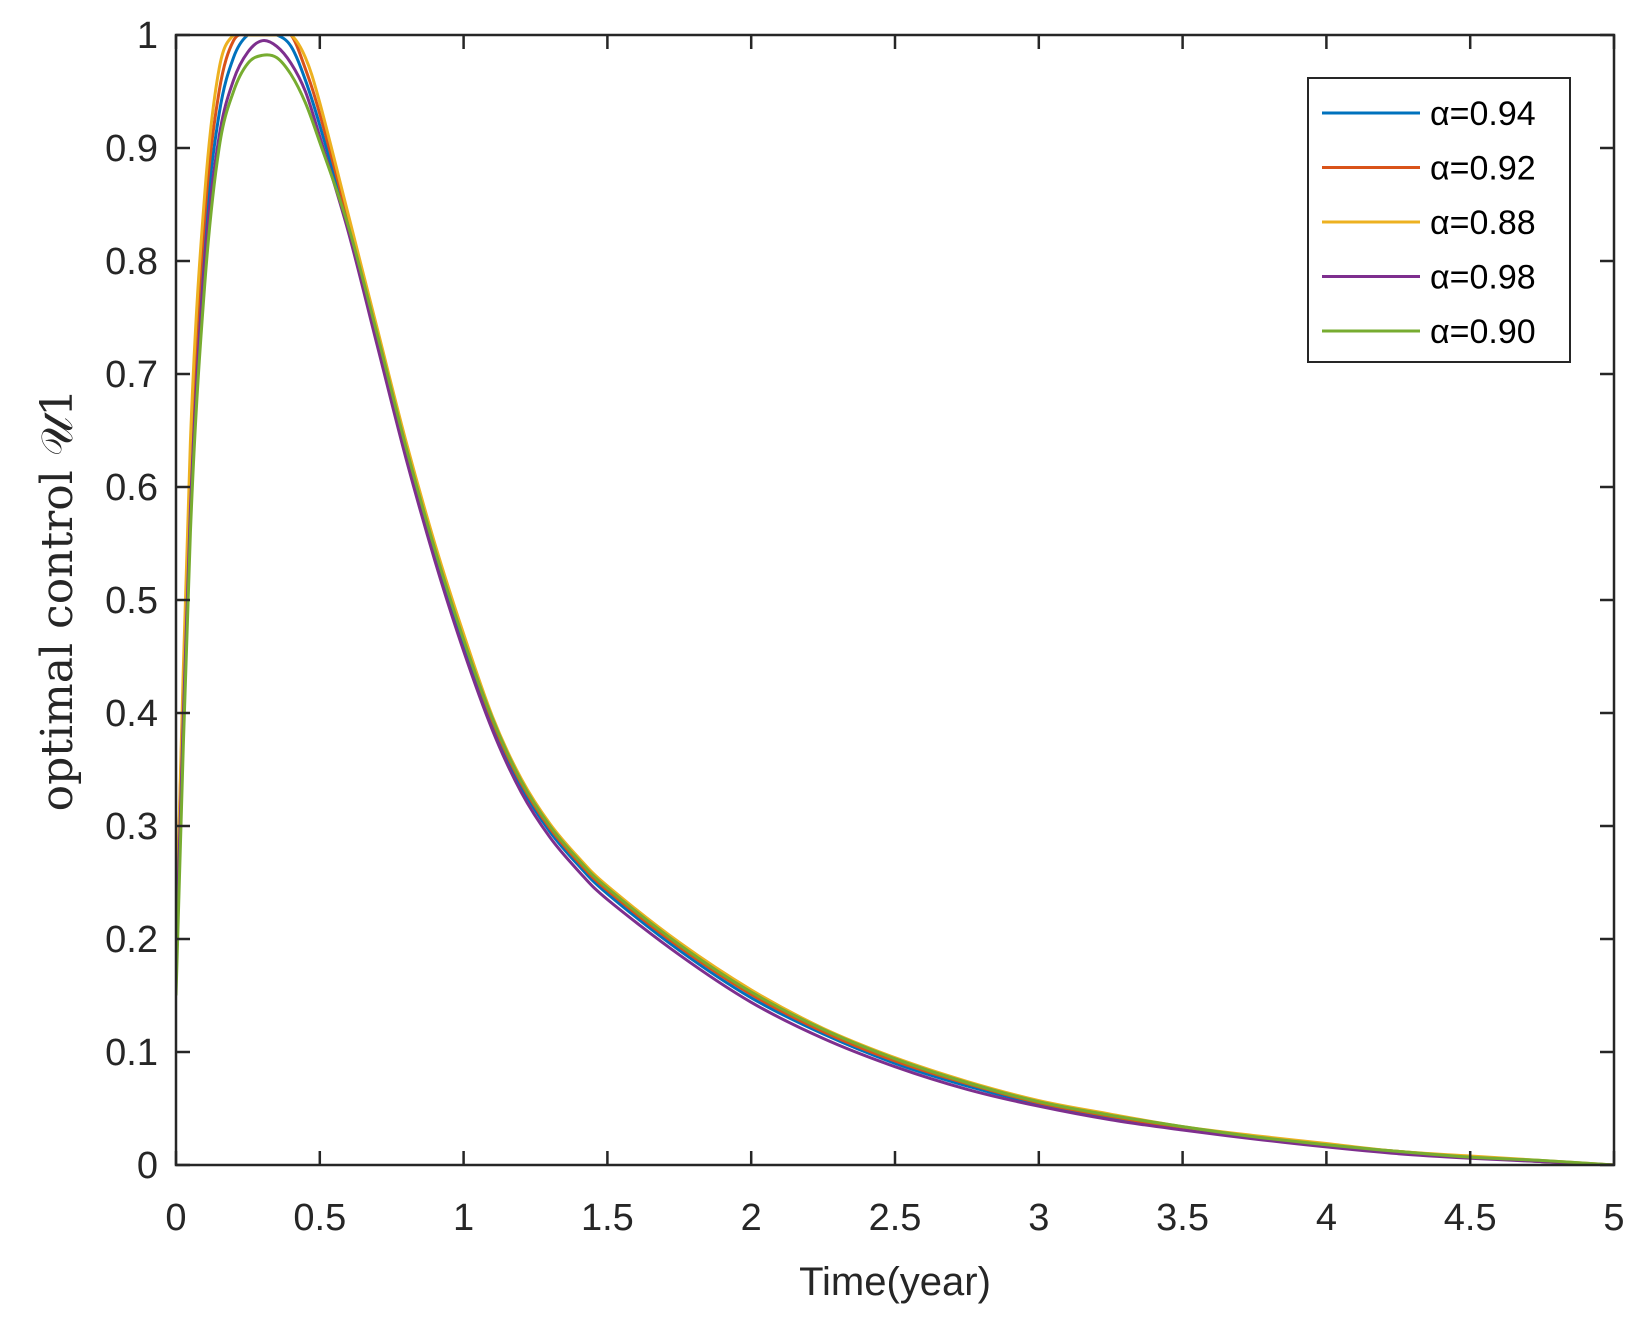  I want to click on y-tick-label: 0.3, so click(131, 827).